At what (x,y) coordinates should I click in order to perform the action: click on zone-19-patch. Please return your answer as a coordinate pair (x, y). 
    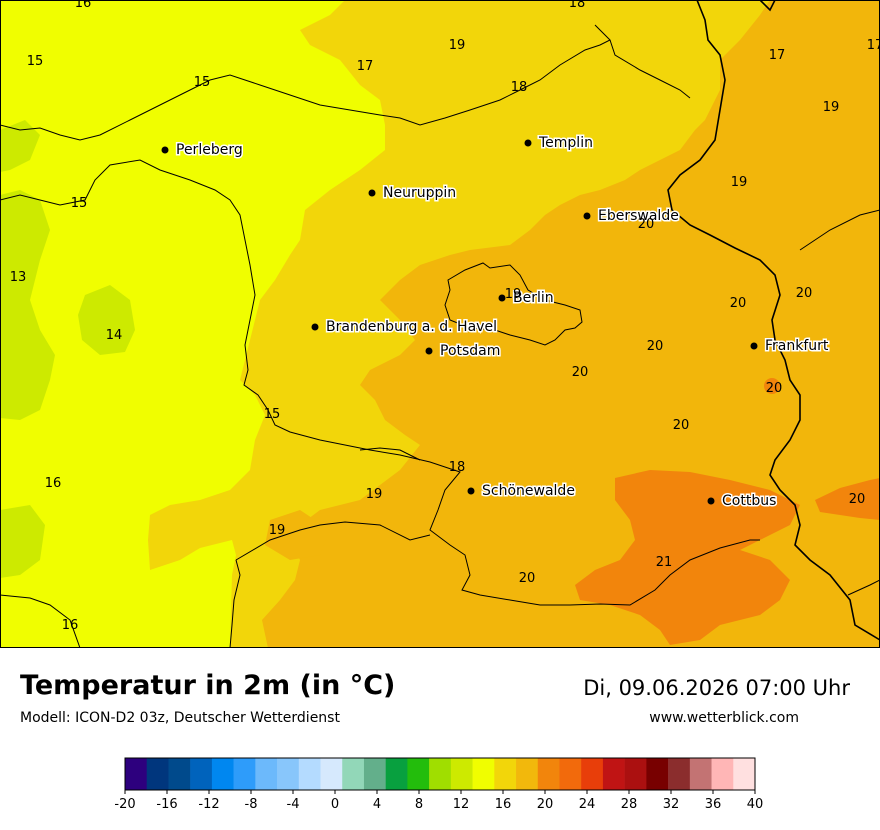
    Looking at the image, I should click on (297, 535).